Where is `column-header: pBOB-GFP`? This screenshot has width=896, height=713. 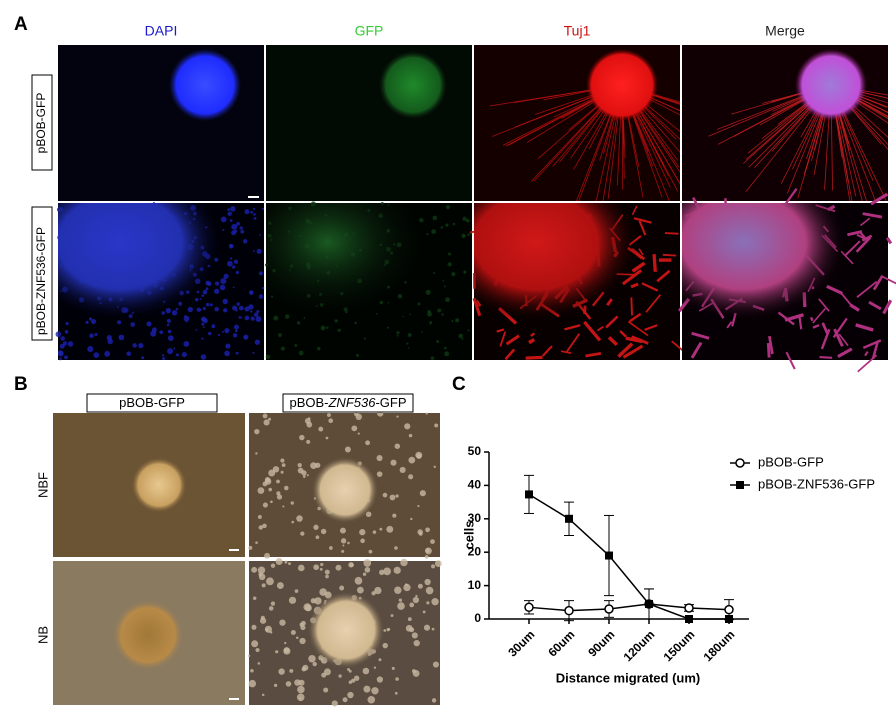
column-header: pBOB-GFP is located at coordinates (152, 402).